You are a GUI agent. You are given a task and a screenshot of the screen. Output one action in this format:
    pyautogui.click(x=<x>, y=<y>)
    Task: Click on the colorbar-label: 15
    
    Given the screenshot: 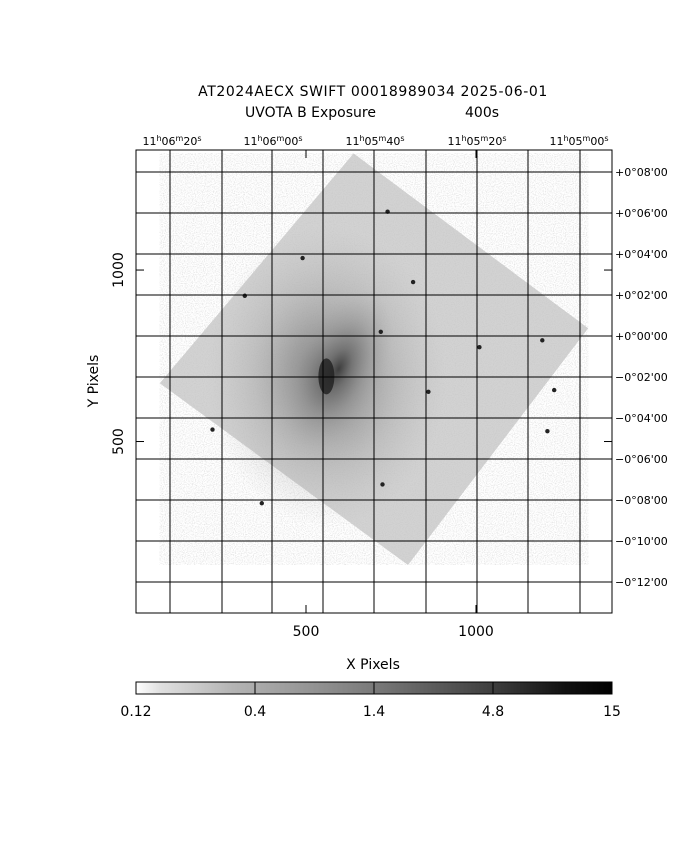 What is the action you would take?
    pyautogui.click(x=612, y=712)
    